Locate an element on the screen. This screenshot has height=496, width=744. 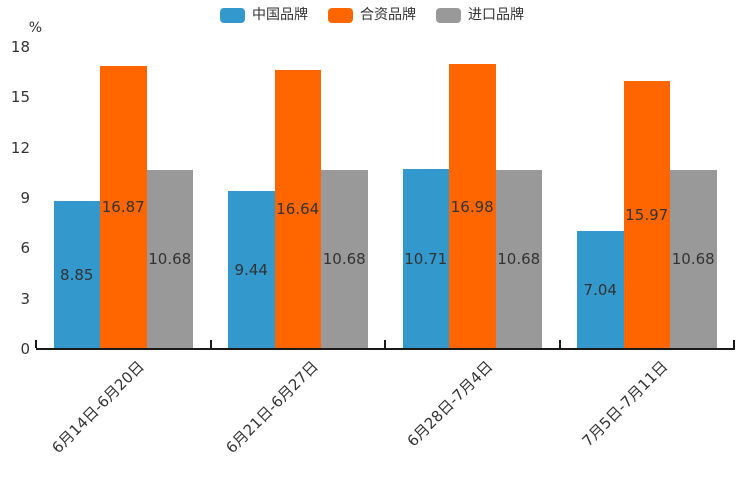
bar-group-3: 7.04 15.97 10.68 is located at coordinates (647, 198).